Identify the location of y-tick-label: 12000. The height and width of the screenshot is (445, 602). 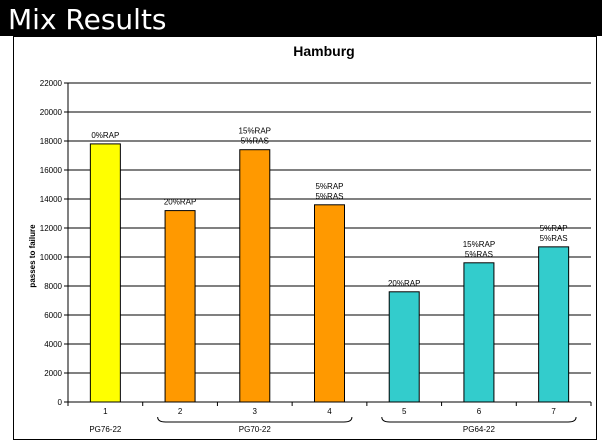
(51, 228).